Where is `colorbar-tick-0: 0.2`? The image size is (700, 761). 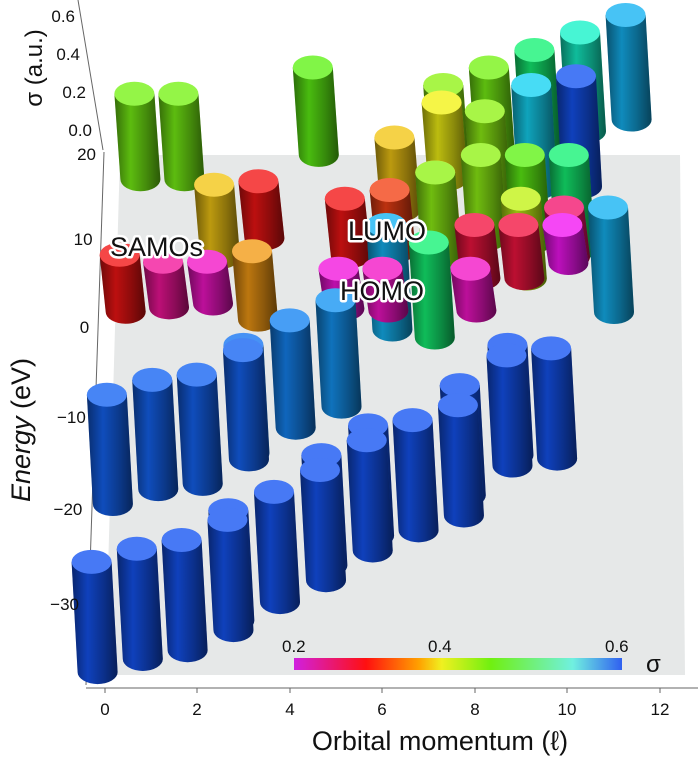
colorbar-tick-0: 0.2 is located at coordinates (294, 646).